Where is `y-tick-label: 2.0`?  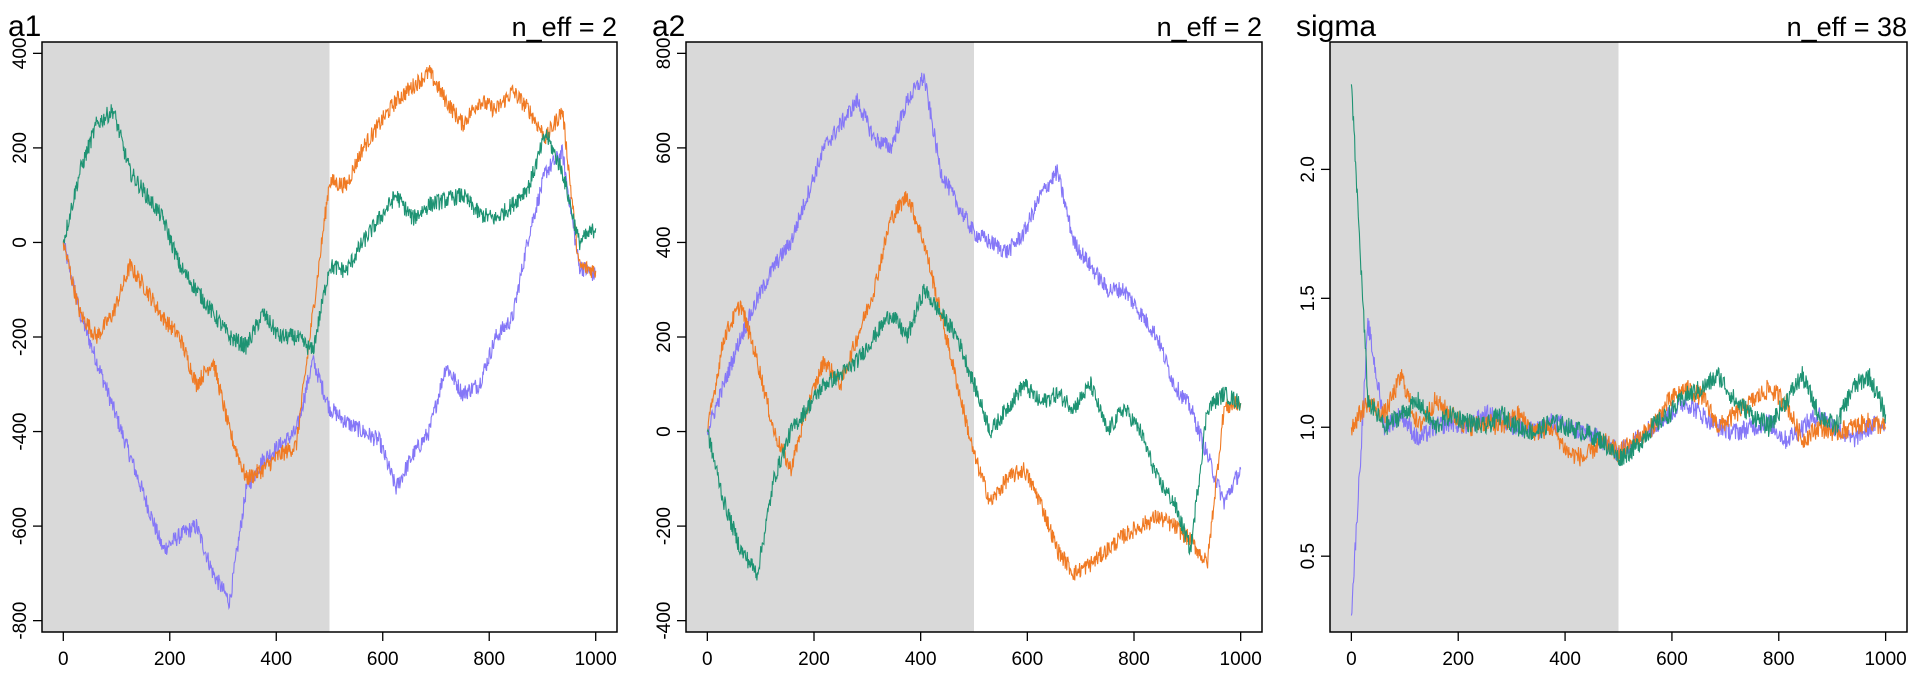 y-tick-label: 2.0 is located at coordinates (1308, 169).